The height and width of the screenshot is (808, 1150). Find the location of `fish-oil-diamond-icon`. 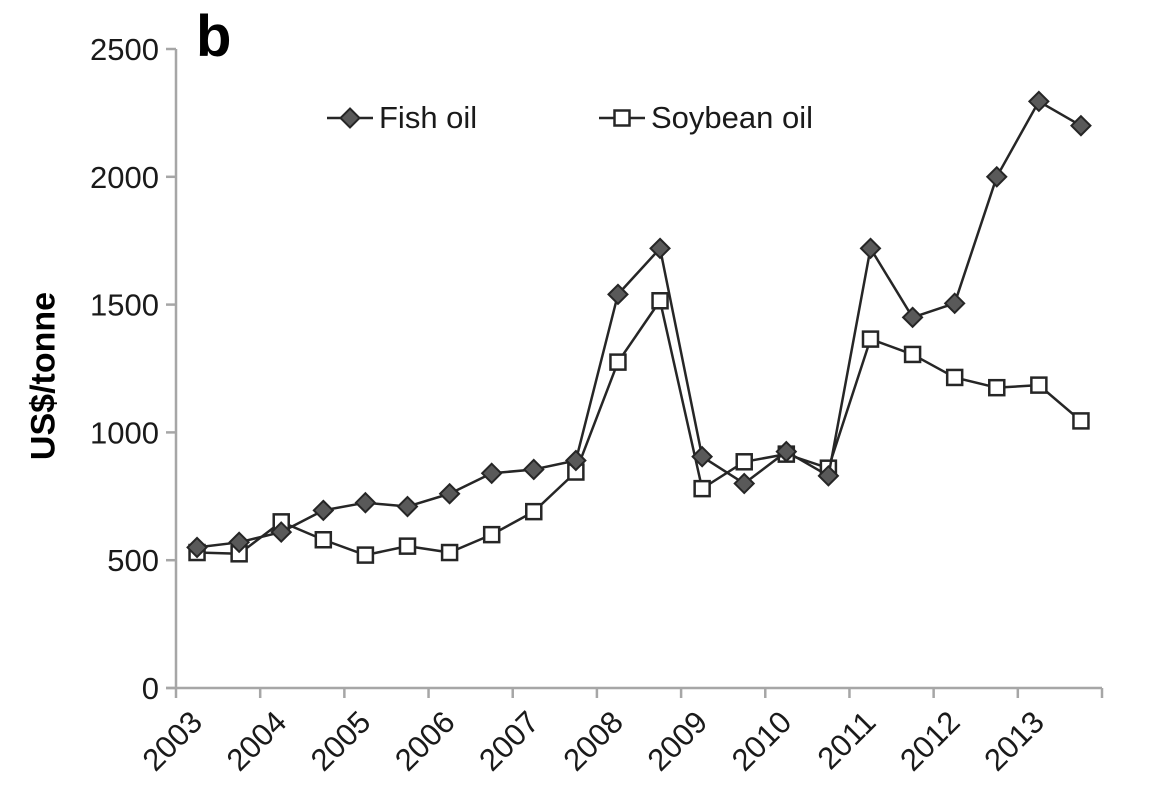

fish-oil-diamond-icon is located at coordinates (350, 118).